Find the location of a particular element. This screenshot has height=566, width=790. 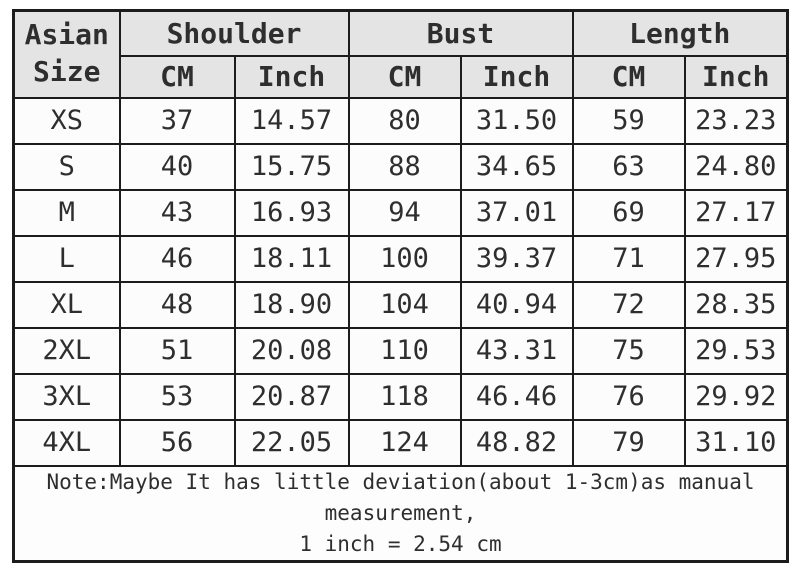

length-cm-cell: 75 is located at coordinates (628, 350).